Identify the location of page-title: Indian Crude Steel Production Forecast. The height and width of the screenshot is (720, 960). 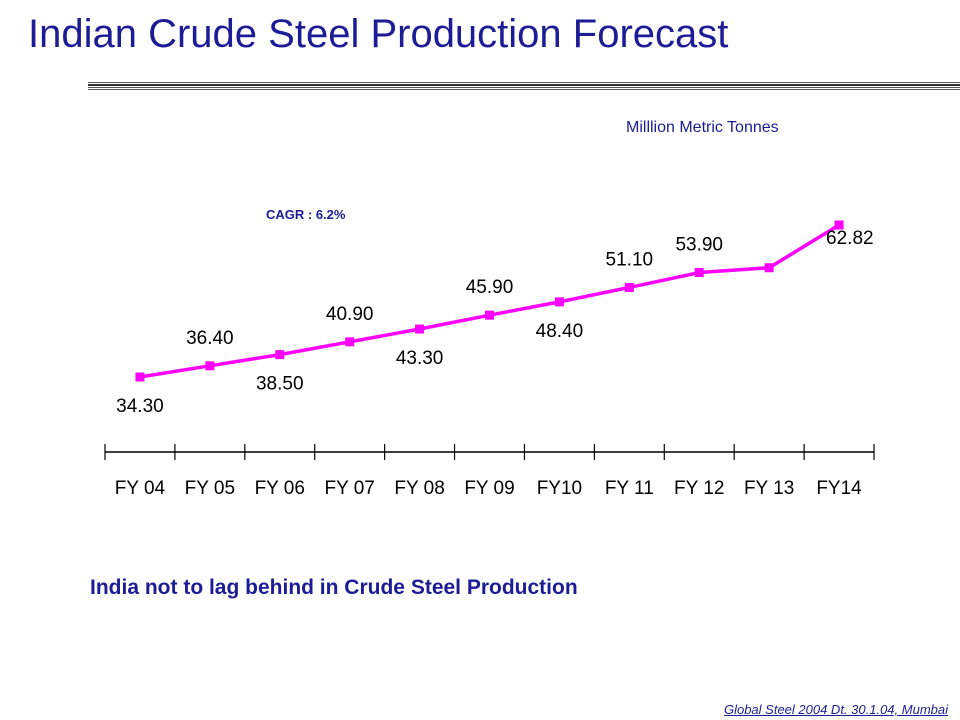
(378, 34).